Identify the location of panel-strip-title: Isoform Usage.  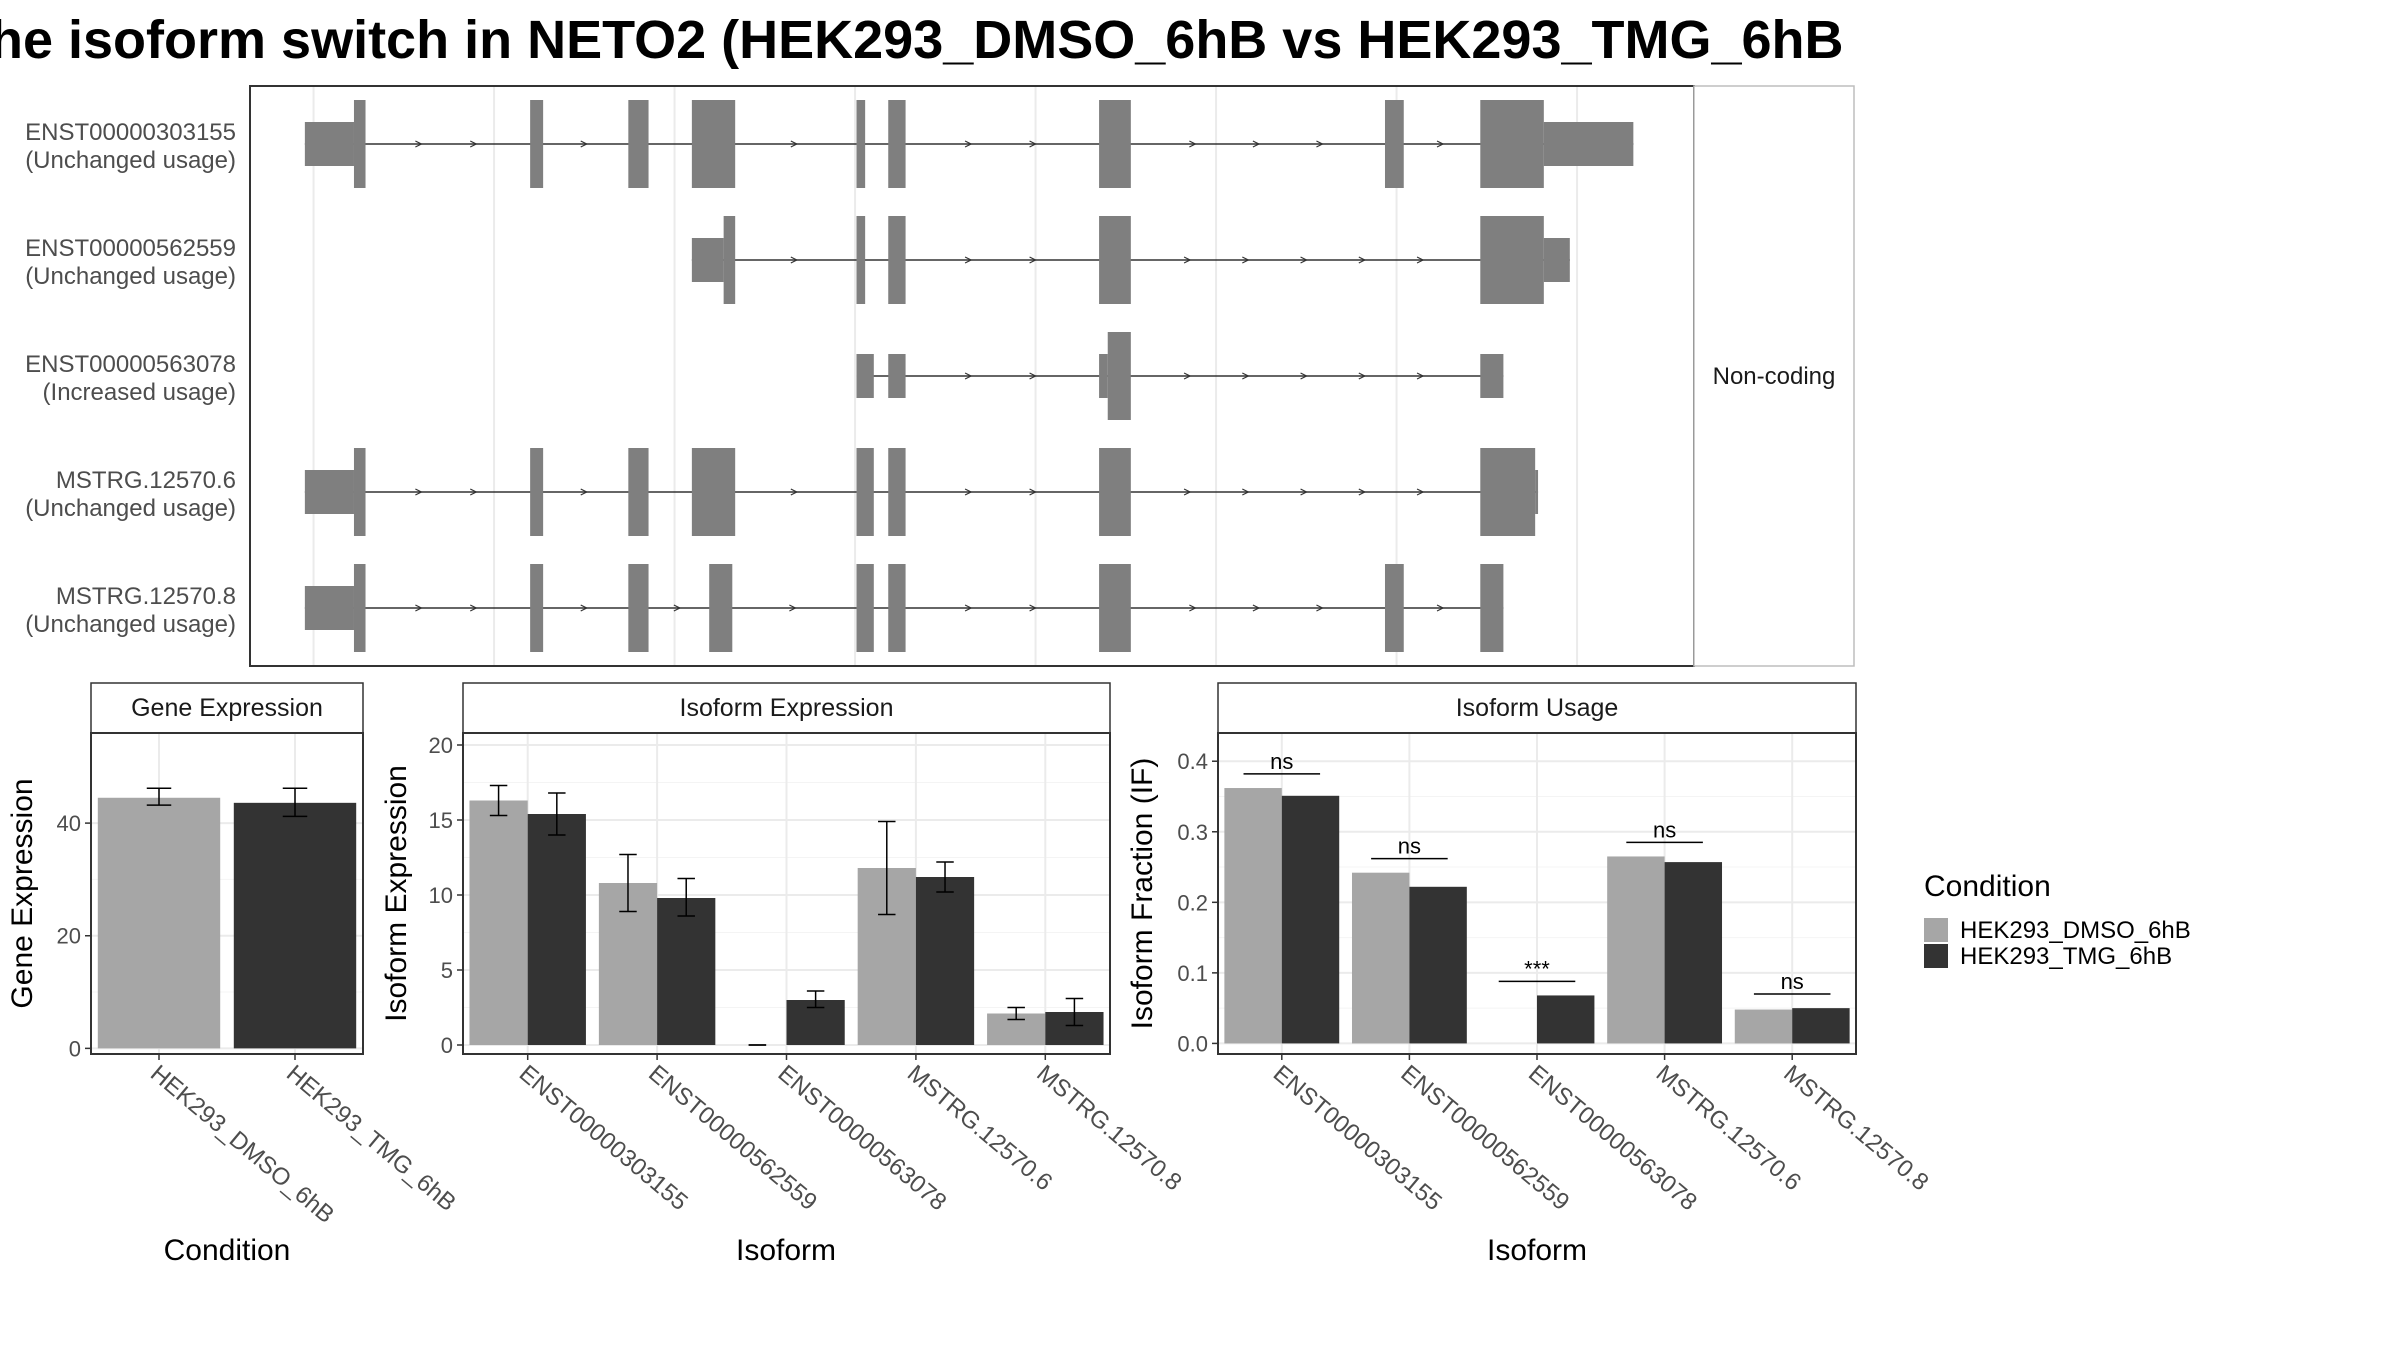
(1537, 708).